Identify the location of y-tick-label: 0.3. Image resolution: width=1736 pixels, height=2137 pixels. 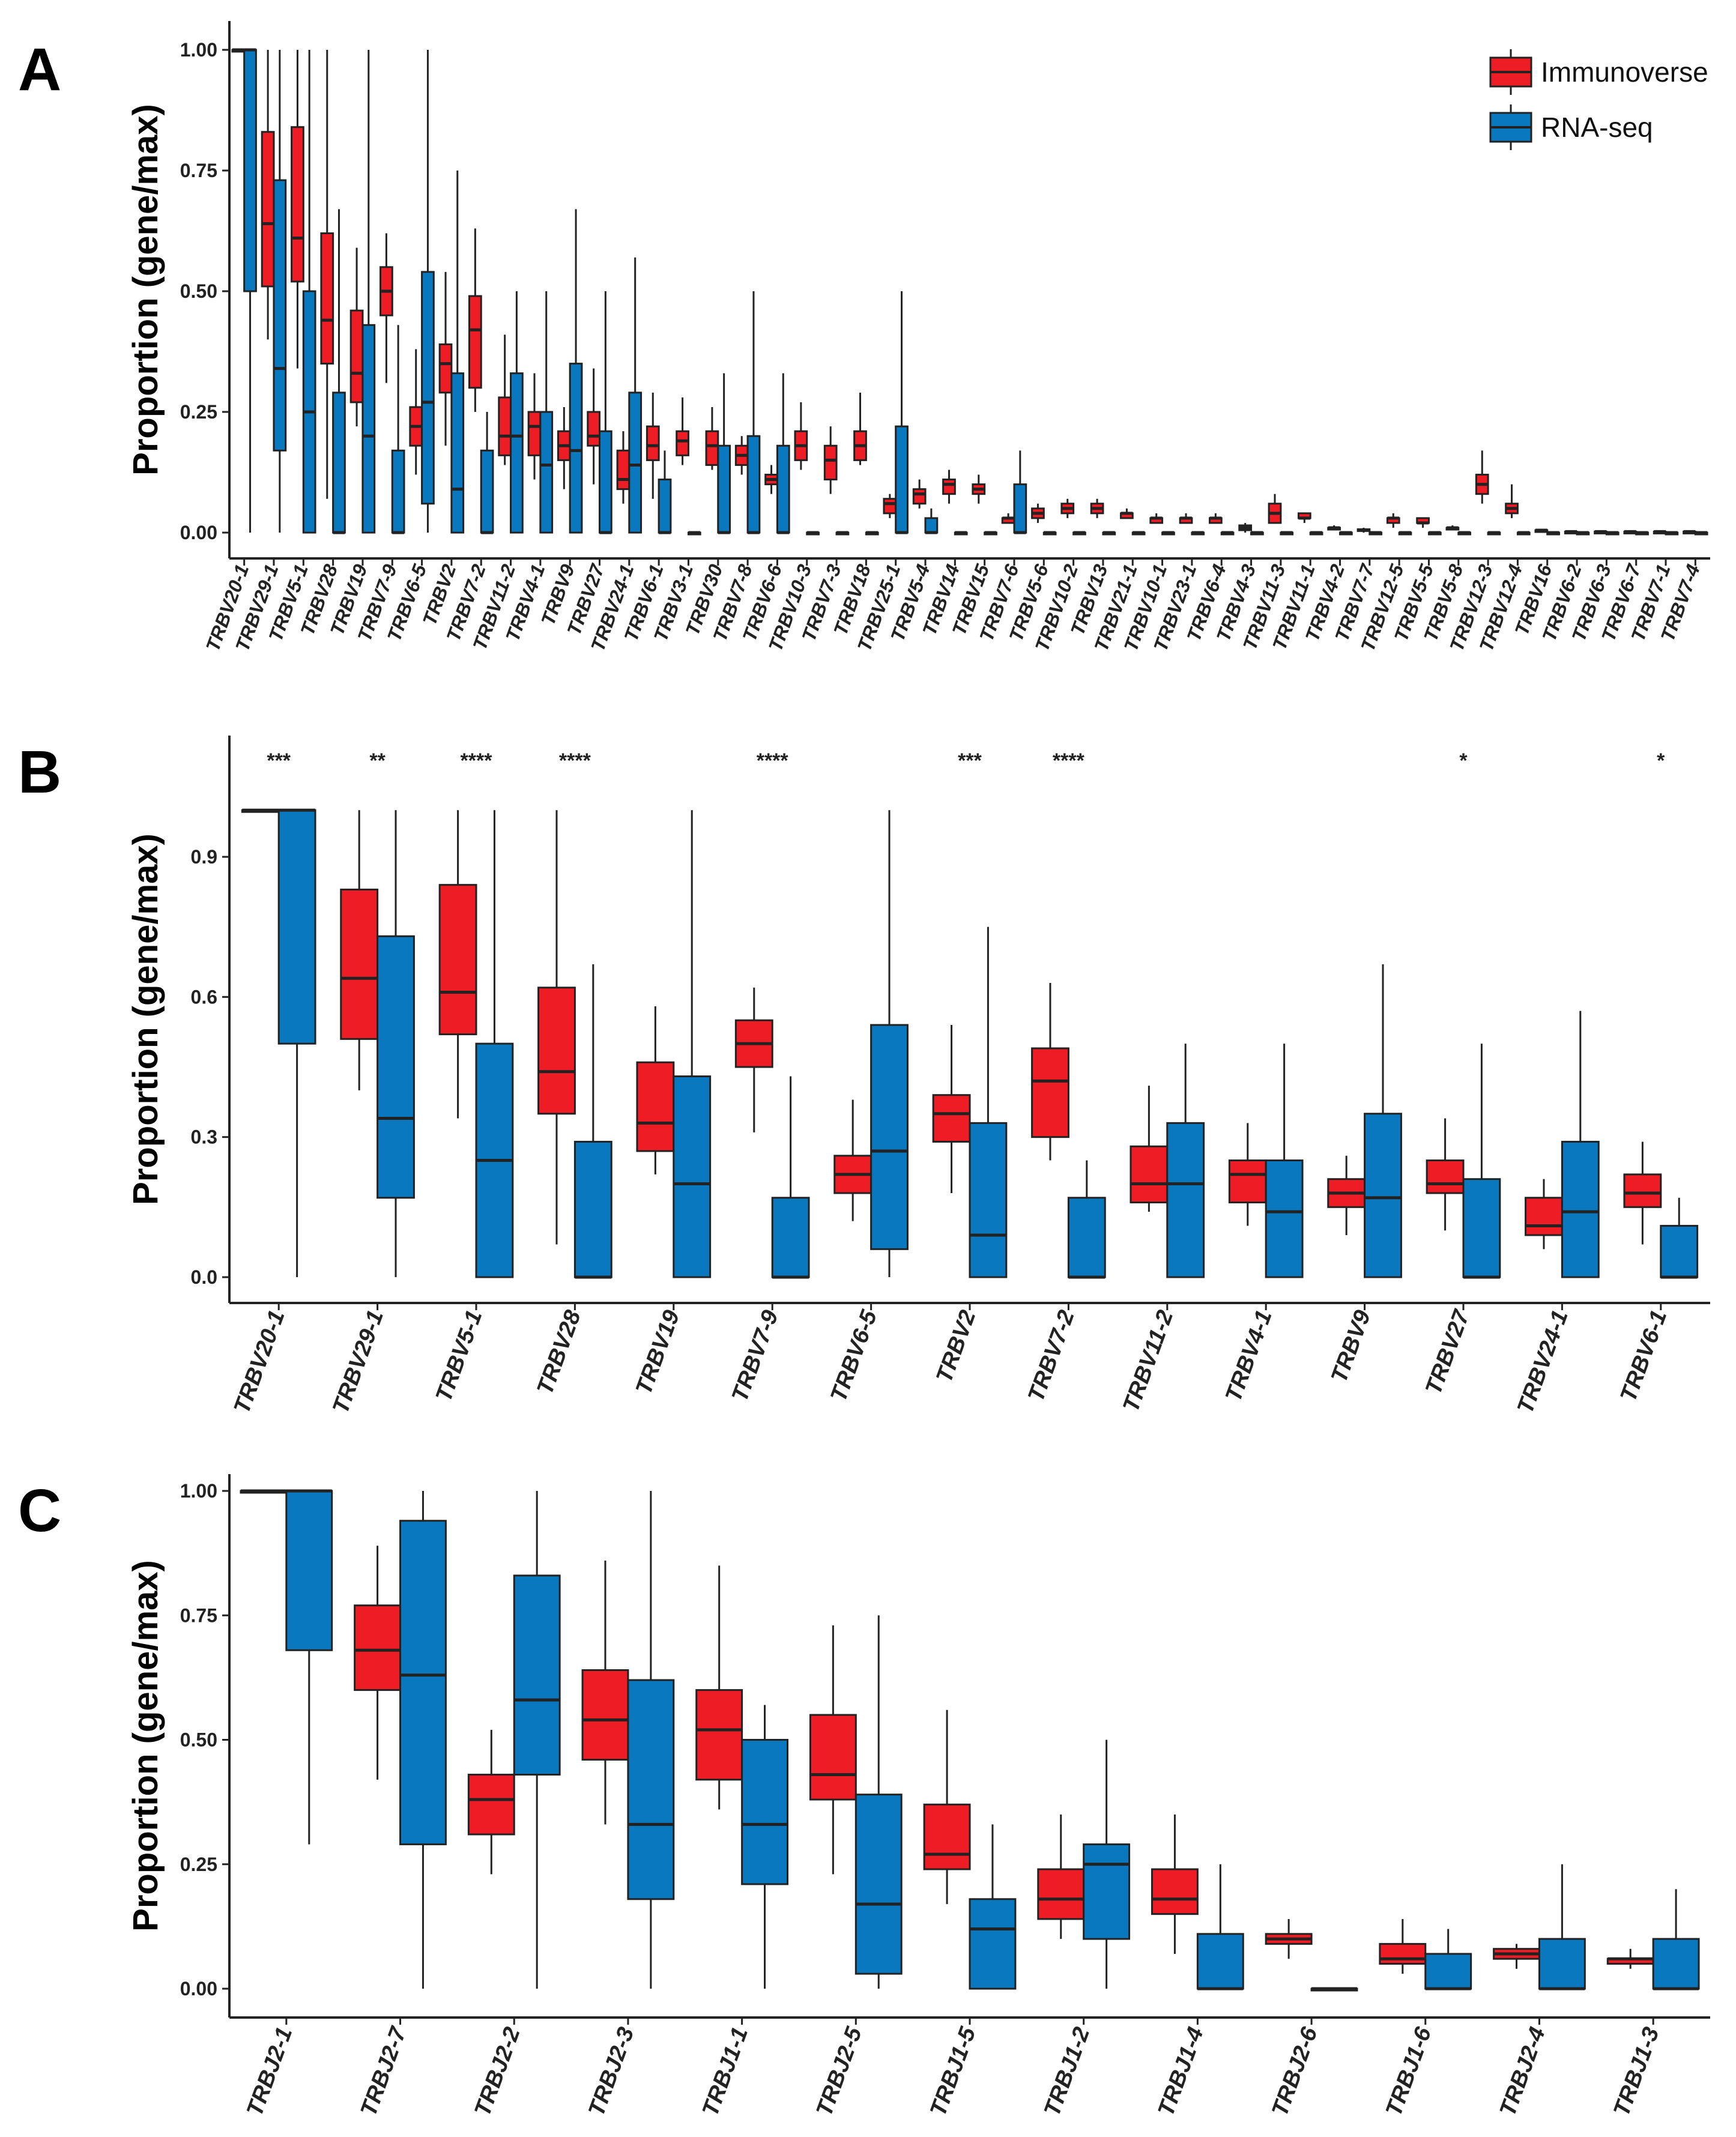
(204, 1137).